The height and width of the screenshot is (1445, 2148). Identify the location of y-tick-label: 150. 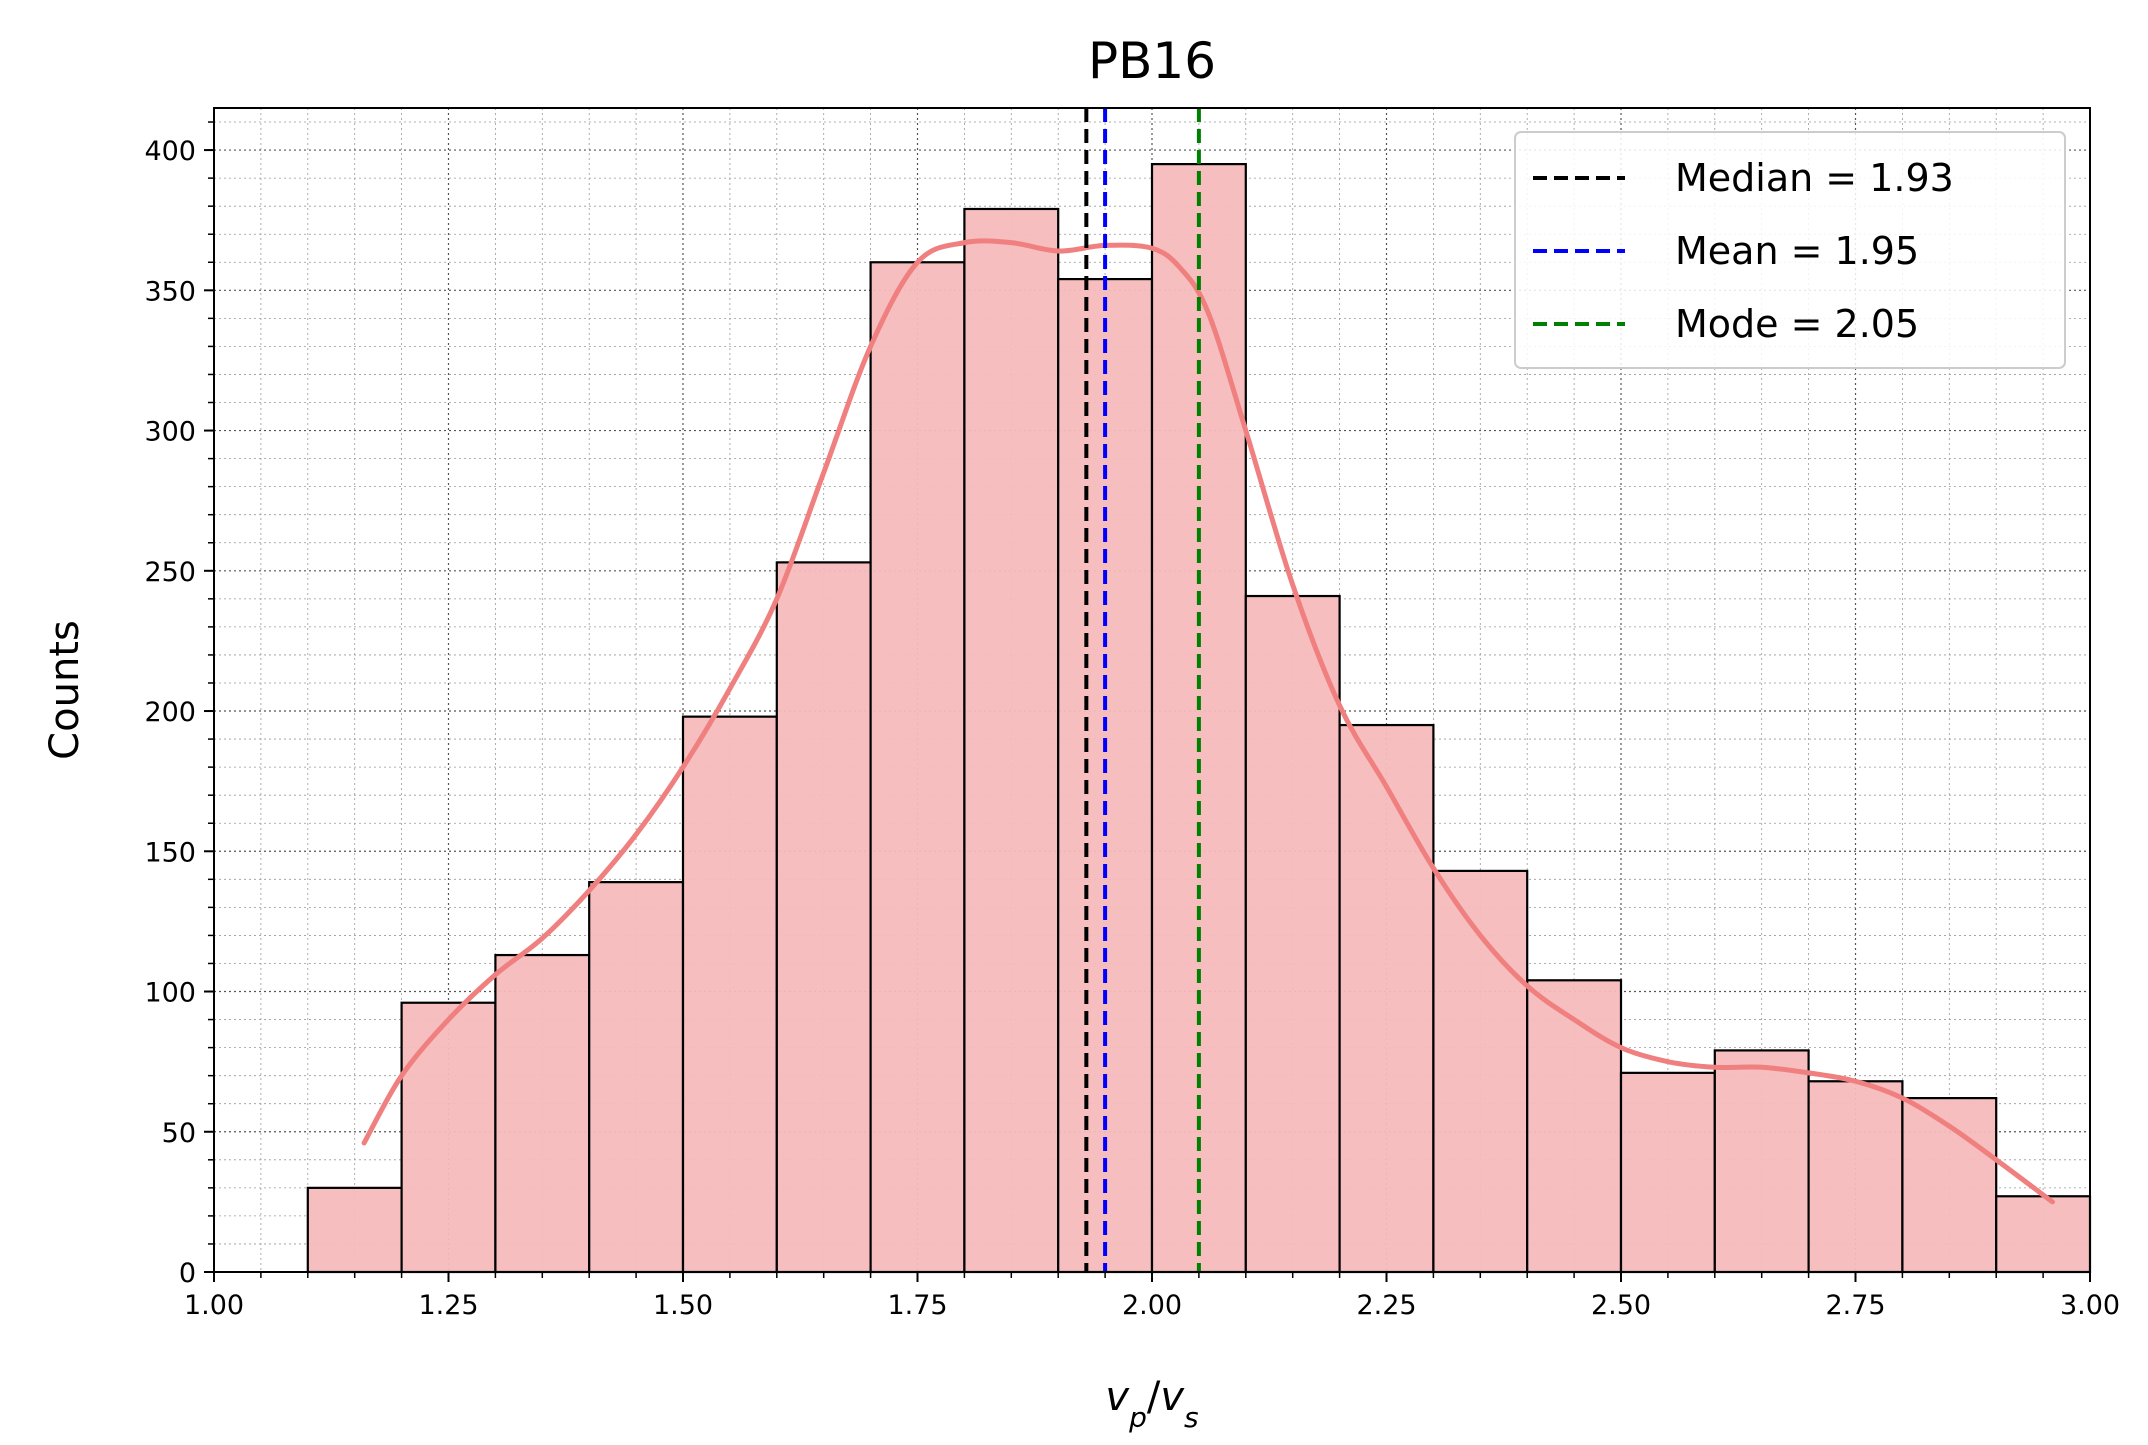
(170, 852).